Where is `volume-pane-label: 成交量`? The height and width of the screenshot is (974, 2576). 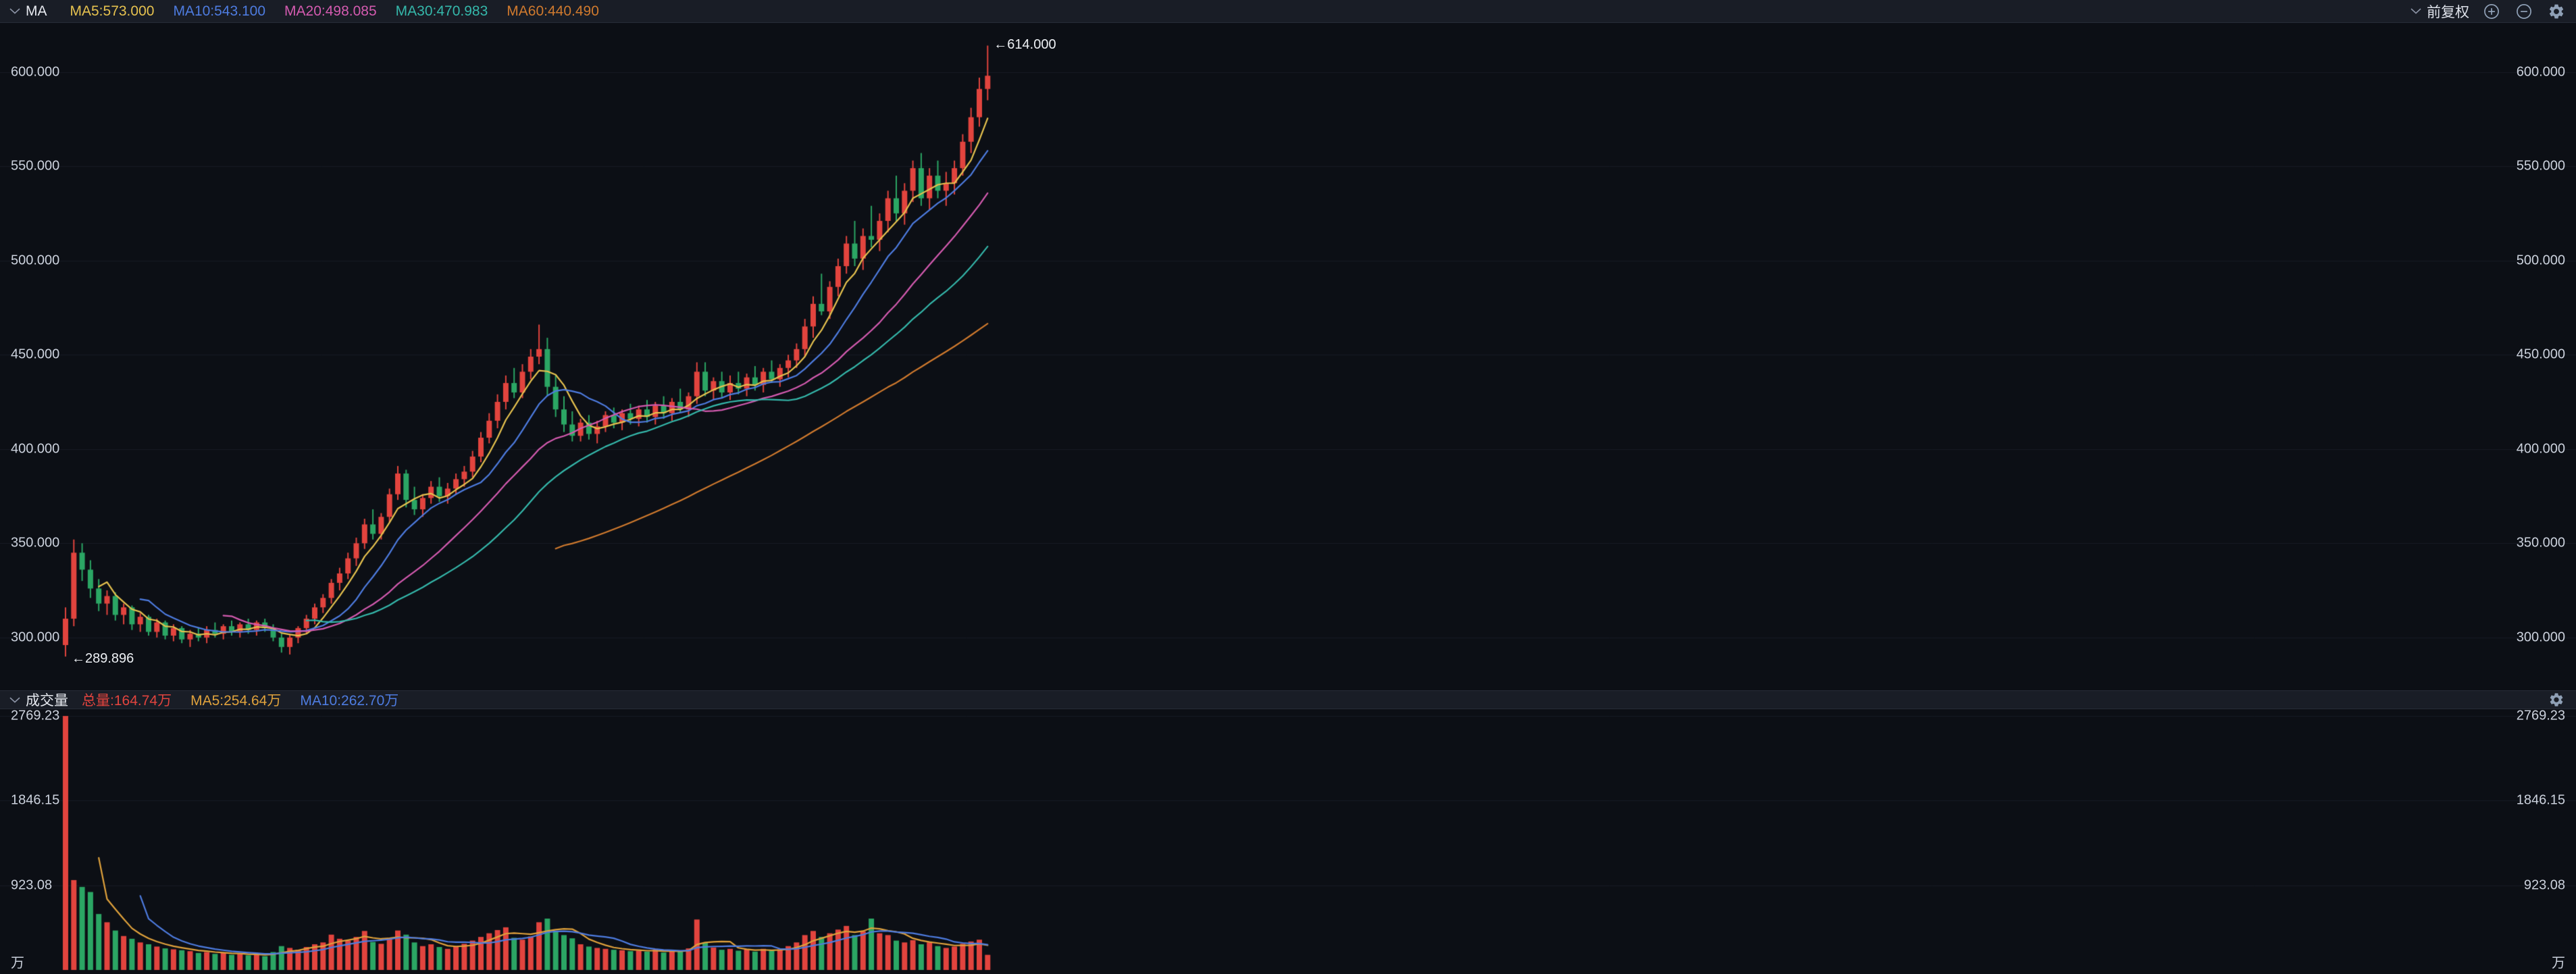
volume-pane-label: 成交量 is located at coordinates (47, 701).